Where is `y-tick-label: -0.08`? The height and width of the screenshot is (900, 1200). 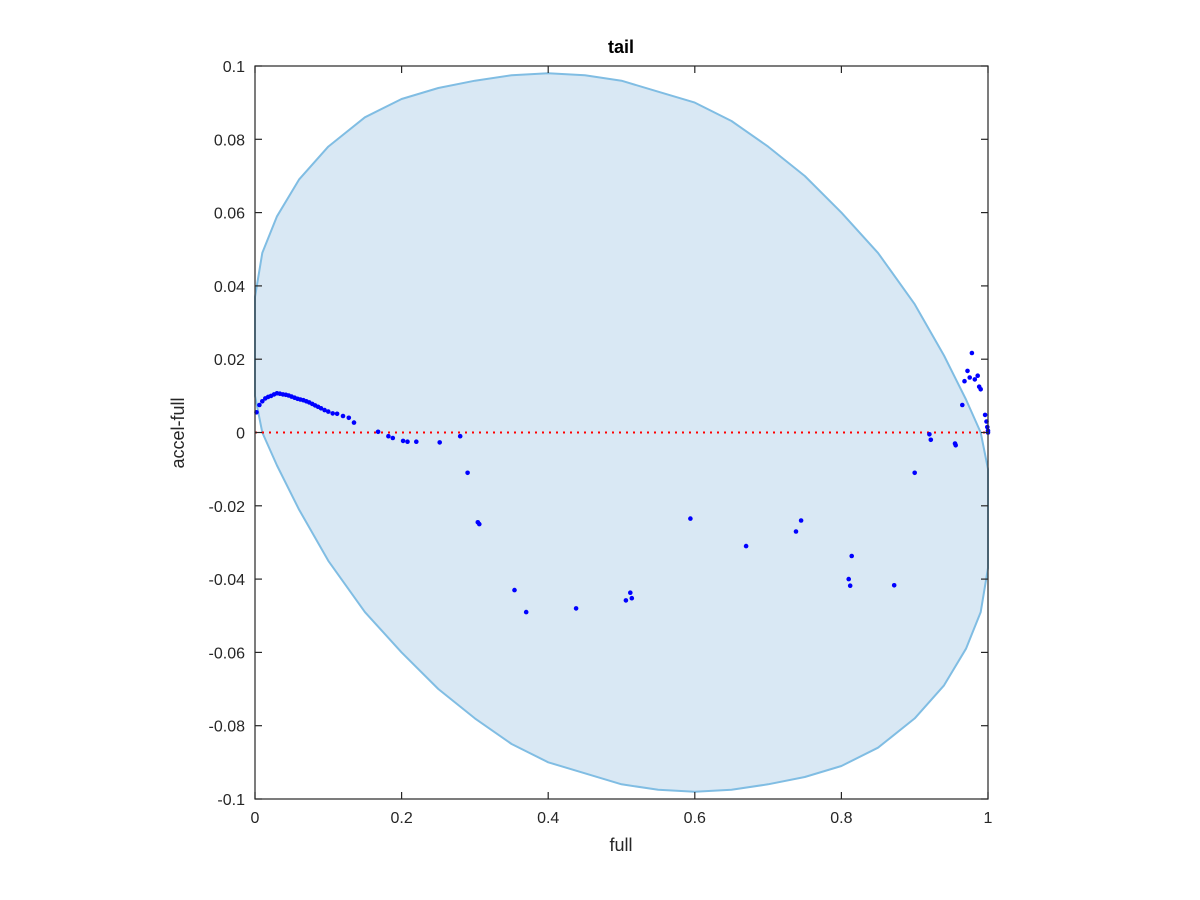 y-tick-label: -0.08 is located at coordinates (227, 727).